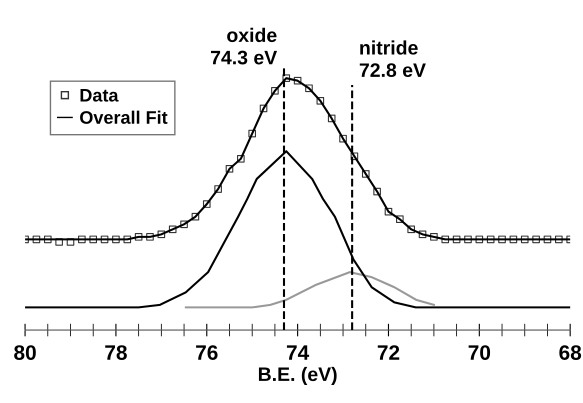 This screenshot has height=403, width=583. Describe the element at coordinates (393, 59) in the screenshot. I see `ref-line-label: nitride 72.8 eV` at that location.